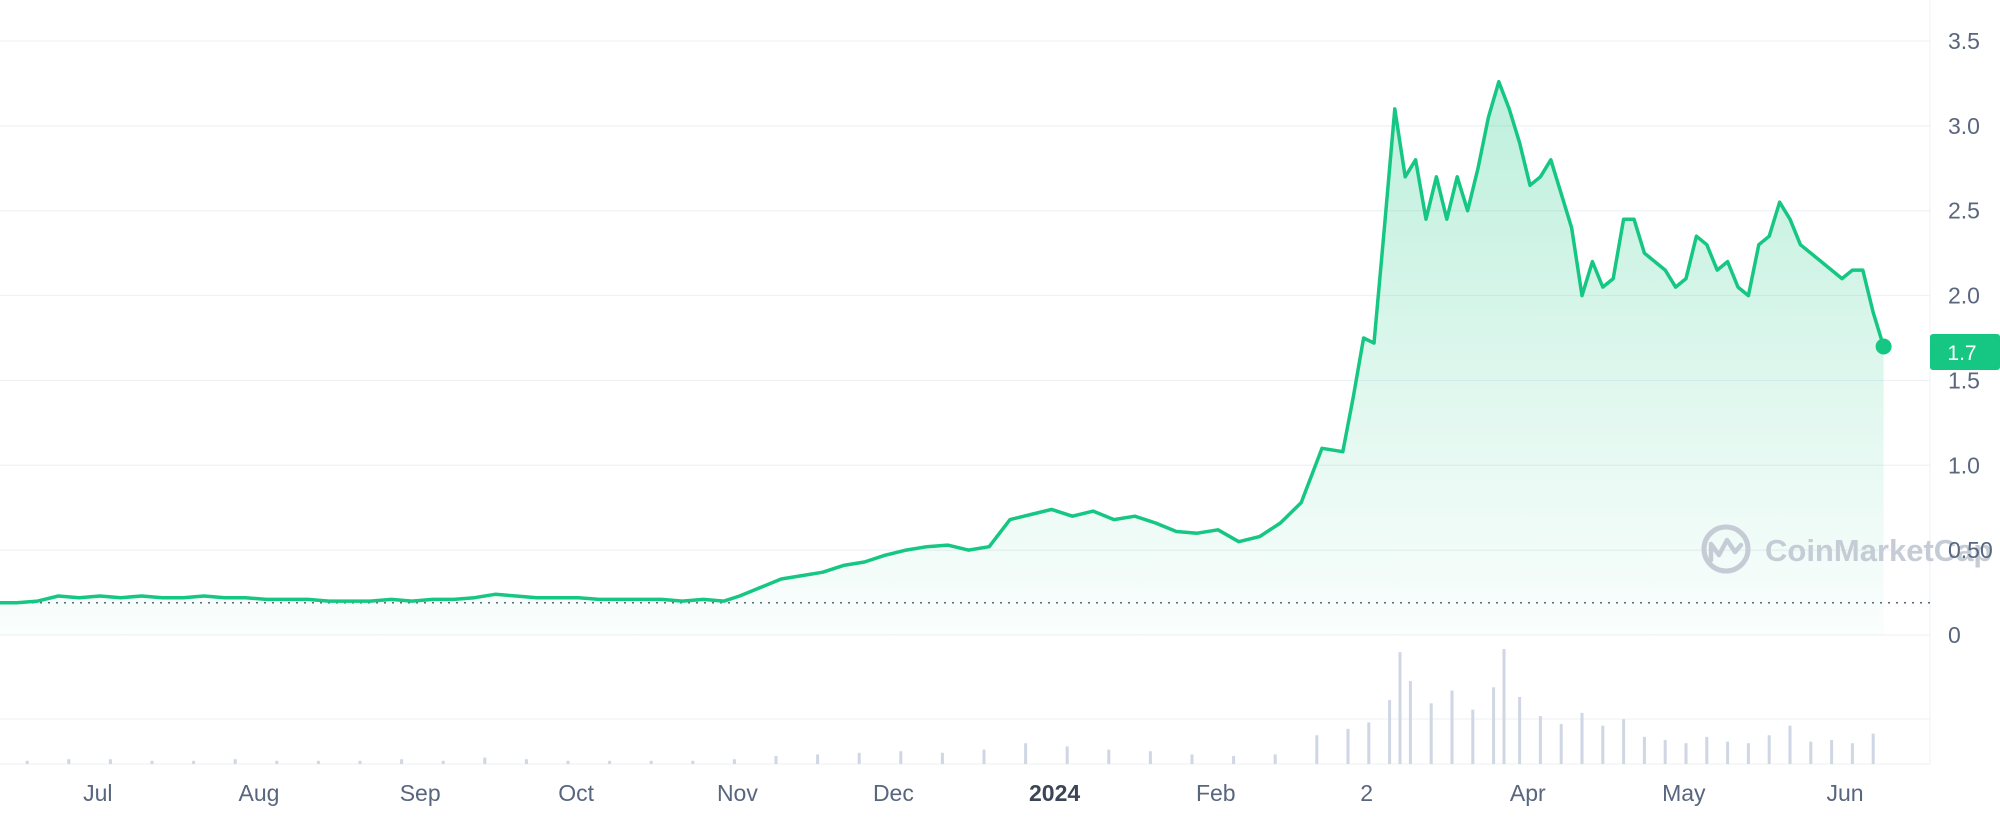 This screenshot has width=2000, height=823. What do you see at coordinates (1964, 41) in the screenshot?
I see `y-tick-label: 3.5` at bounding box center [1964, 41].